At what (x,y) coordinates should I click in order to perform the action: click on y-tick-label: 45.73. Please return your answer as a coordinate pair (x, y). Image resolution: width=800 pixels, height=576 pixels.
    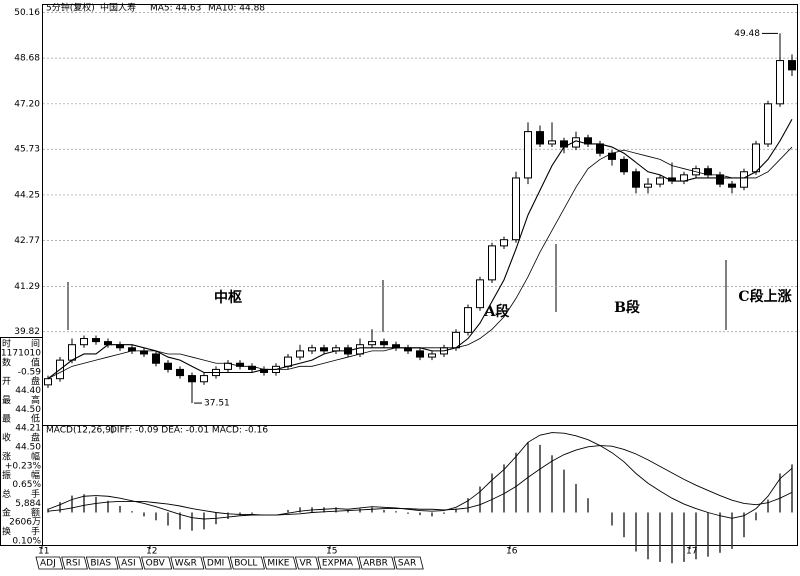
    Looking at the image, I should click on (27, 150).